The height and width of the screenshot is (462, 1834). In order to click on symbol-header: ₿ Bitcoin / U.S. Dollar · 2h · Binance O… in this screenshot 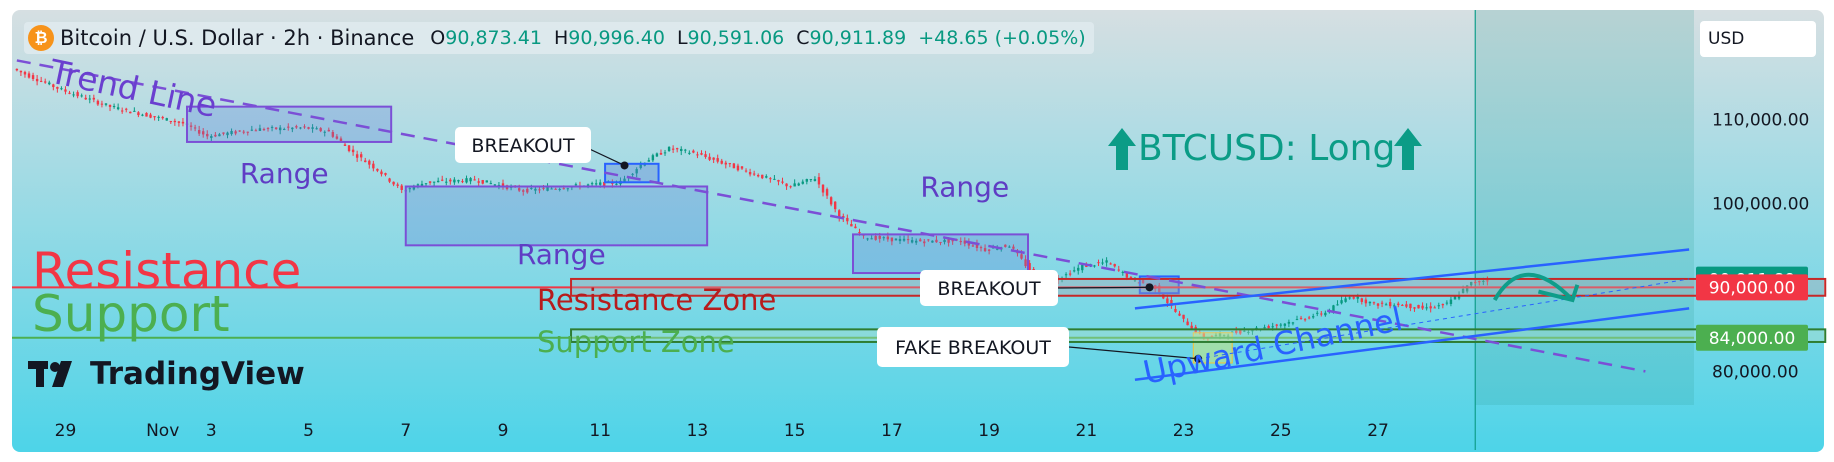, I will do `click(559, 38)`.